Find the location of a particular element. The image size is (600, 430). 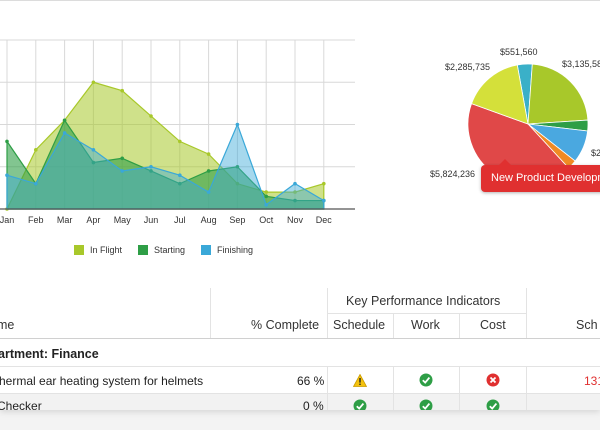

x-tick-label: Feb is located at coordinates (36, 220).